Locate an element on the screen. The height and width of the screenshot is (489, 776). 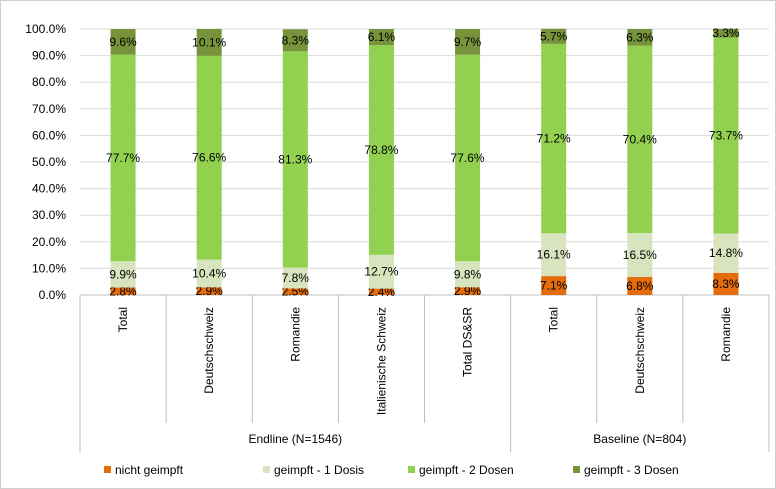
data-label: 9.7% is located at coordinates (468, 42).